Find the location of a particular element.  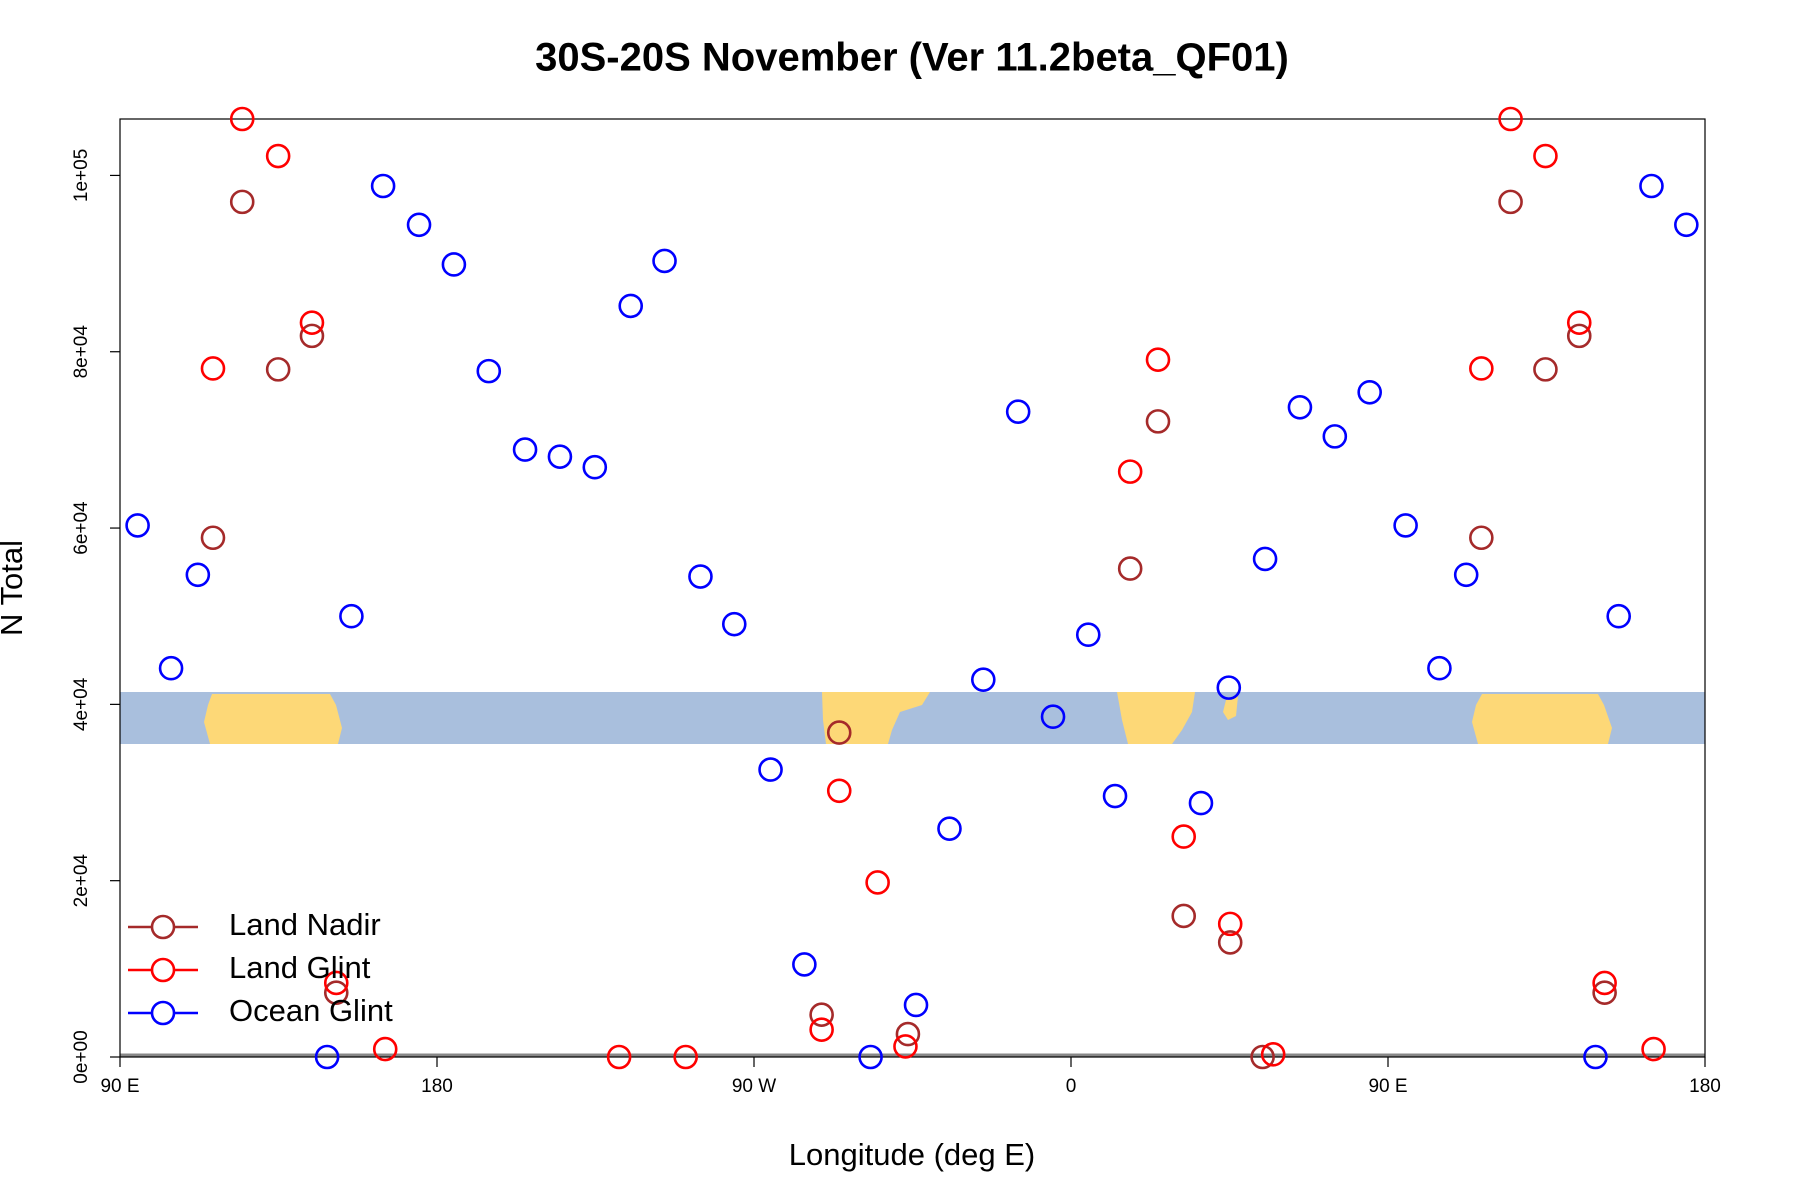

y-tick-label: 6e+04 is located at coordinates (81, 528).